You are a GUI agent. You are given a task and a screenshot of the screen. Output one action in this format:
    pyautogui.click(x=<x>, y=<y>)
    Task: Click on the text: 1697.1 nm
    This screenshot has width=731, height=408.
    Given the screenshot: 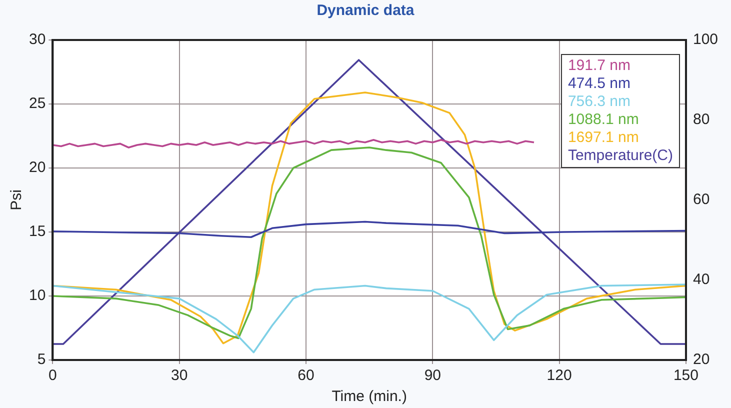 What is the action you would take?
    pyautogui.click(x=604, y=138)
    